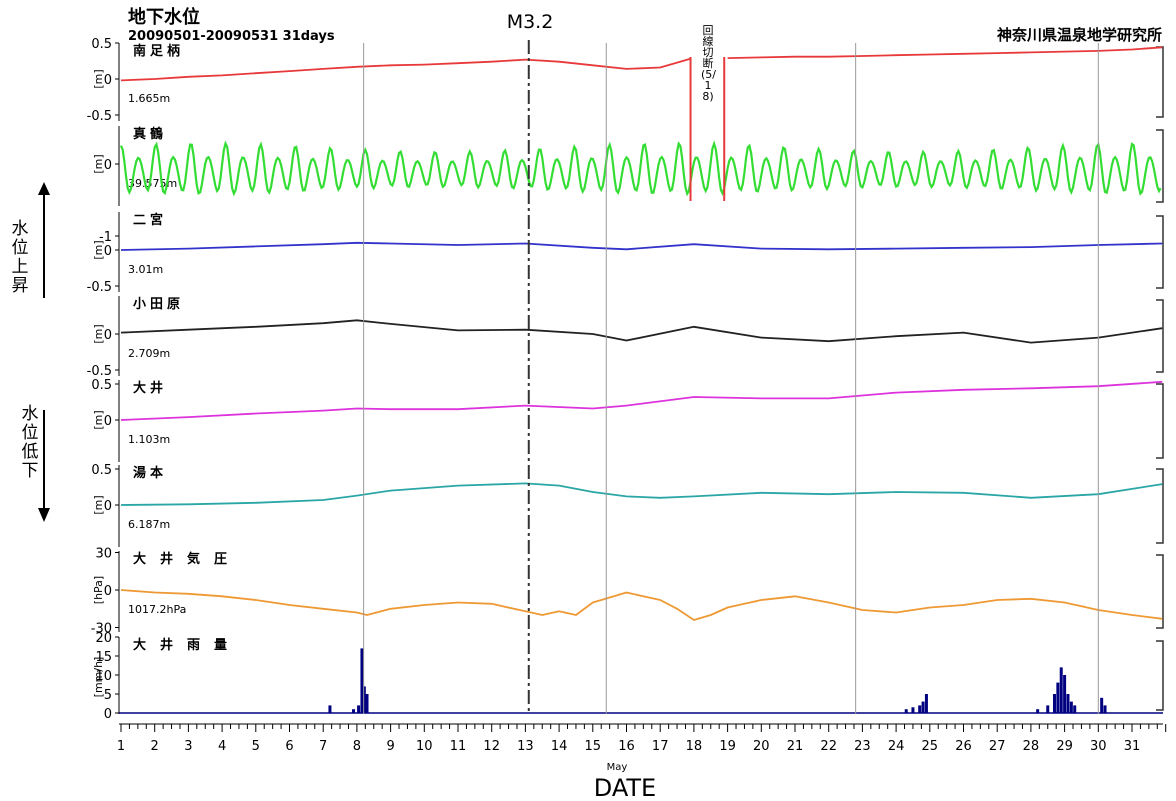 The image size is (1176, 801). What do you see at coordinates (101, 629) in the screenshot?
I see `y-tick-label: -30` at bounding box center [101, 629].